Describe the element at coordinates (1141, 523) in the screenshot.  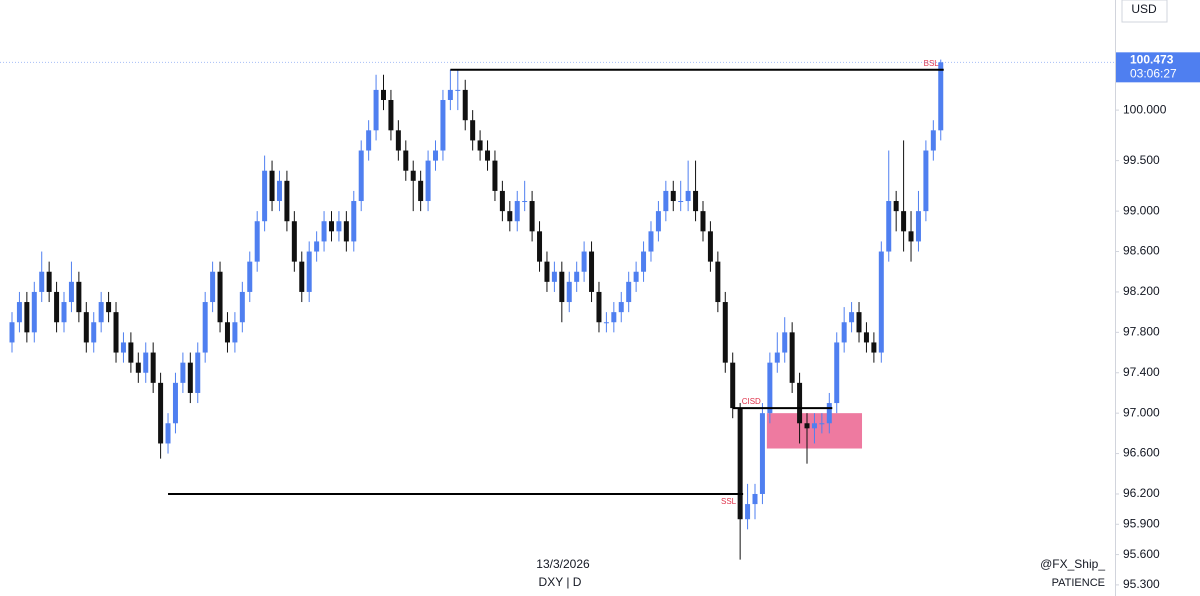
I see `y-tick-label: 95.900` at that location.